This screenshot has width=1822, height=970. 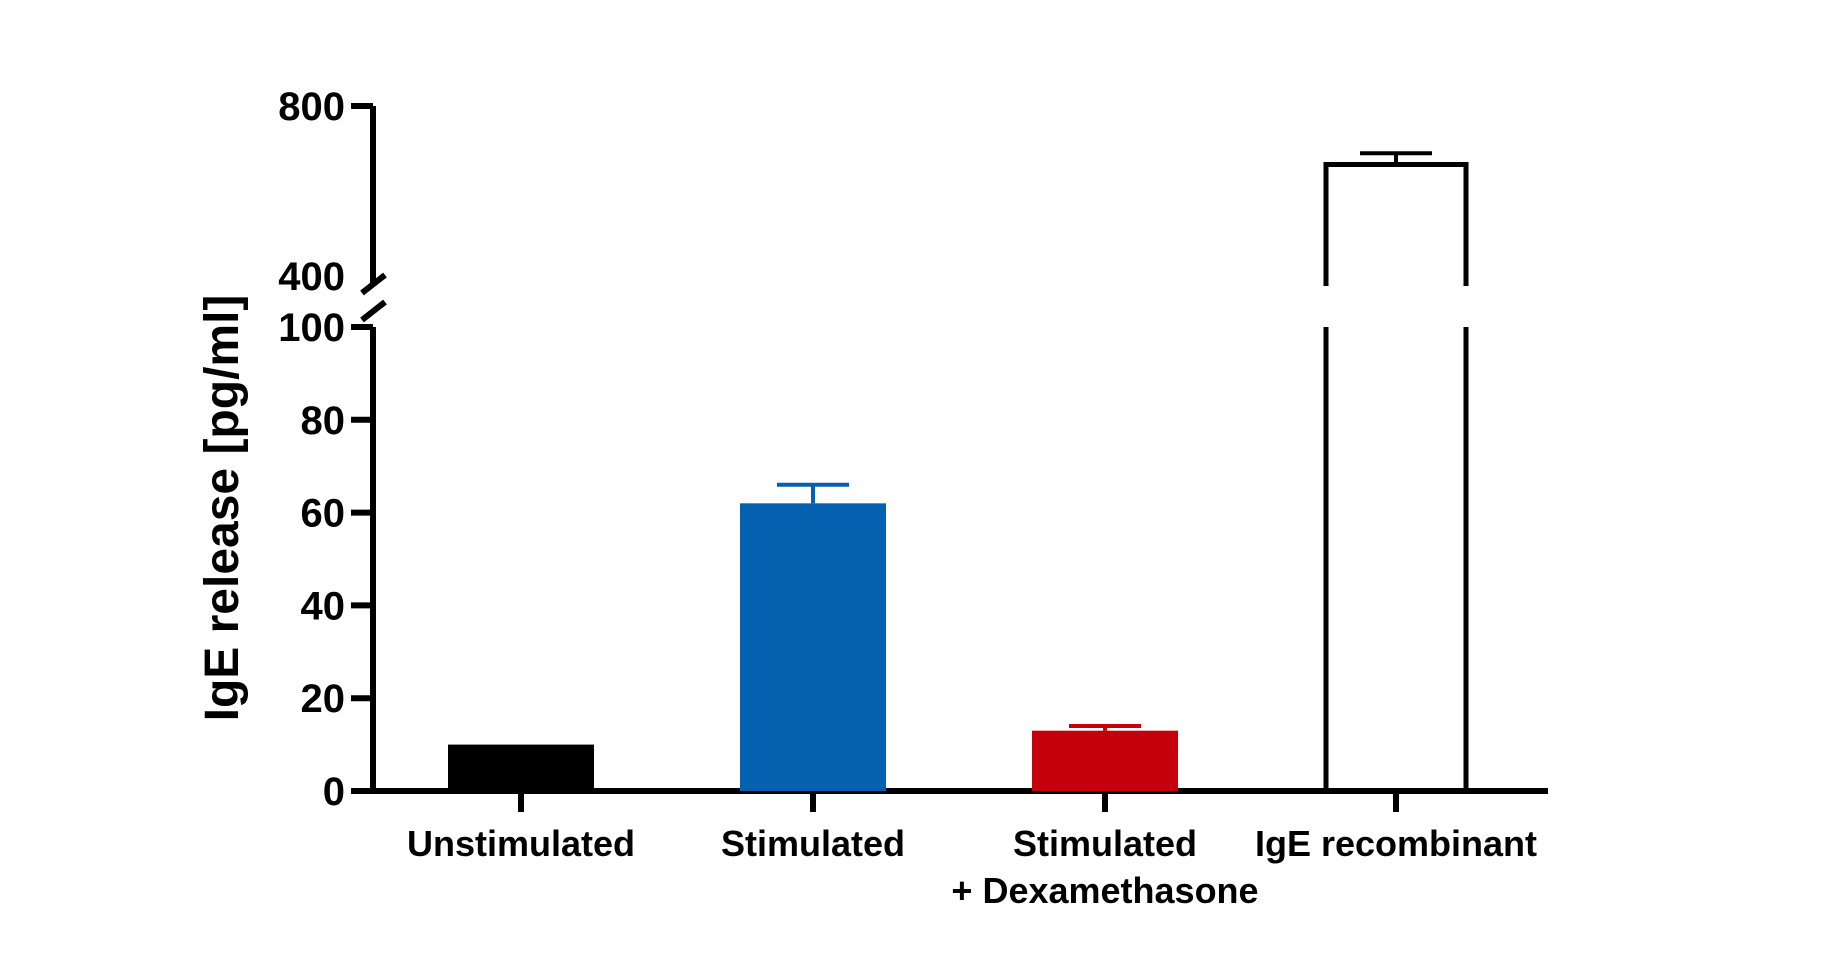 What do you see at coordinates (332, 449) in the screenshot?
I see `y-axis: 0 20 40 60 80 100 400 800` at bounding box center [332, 449].